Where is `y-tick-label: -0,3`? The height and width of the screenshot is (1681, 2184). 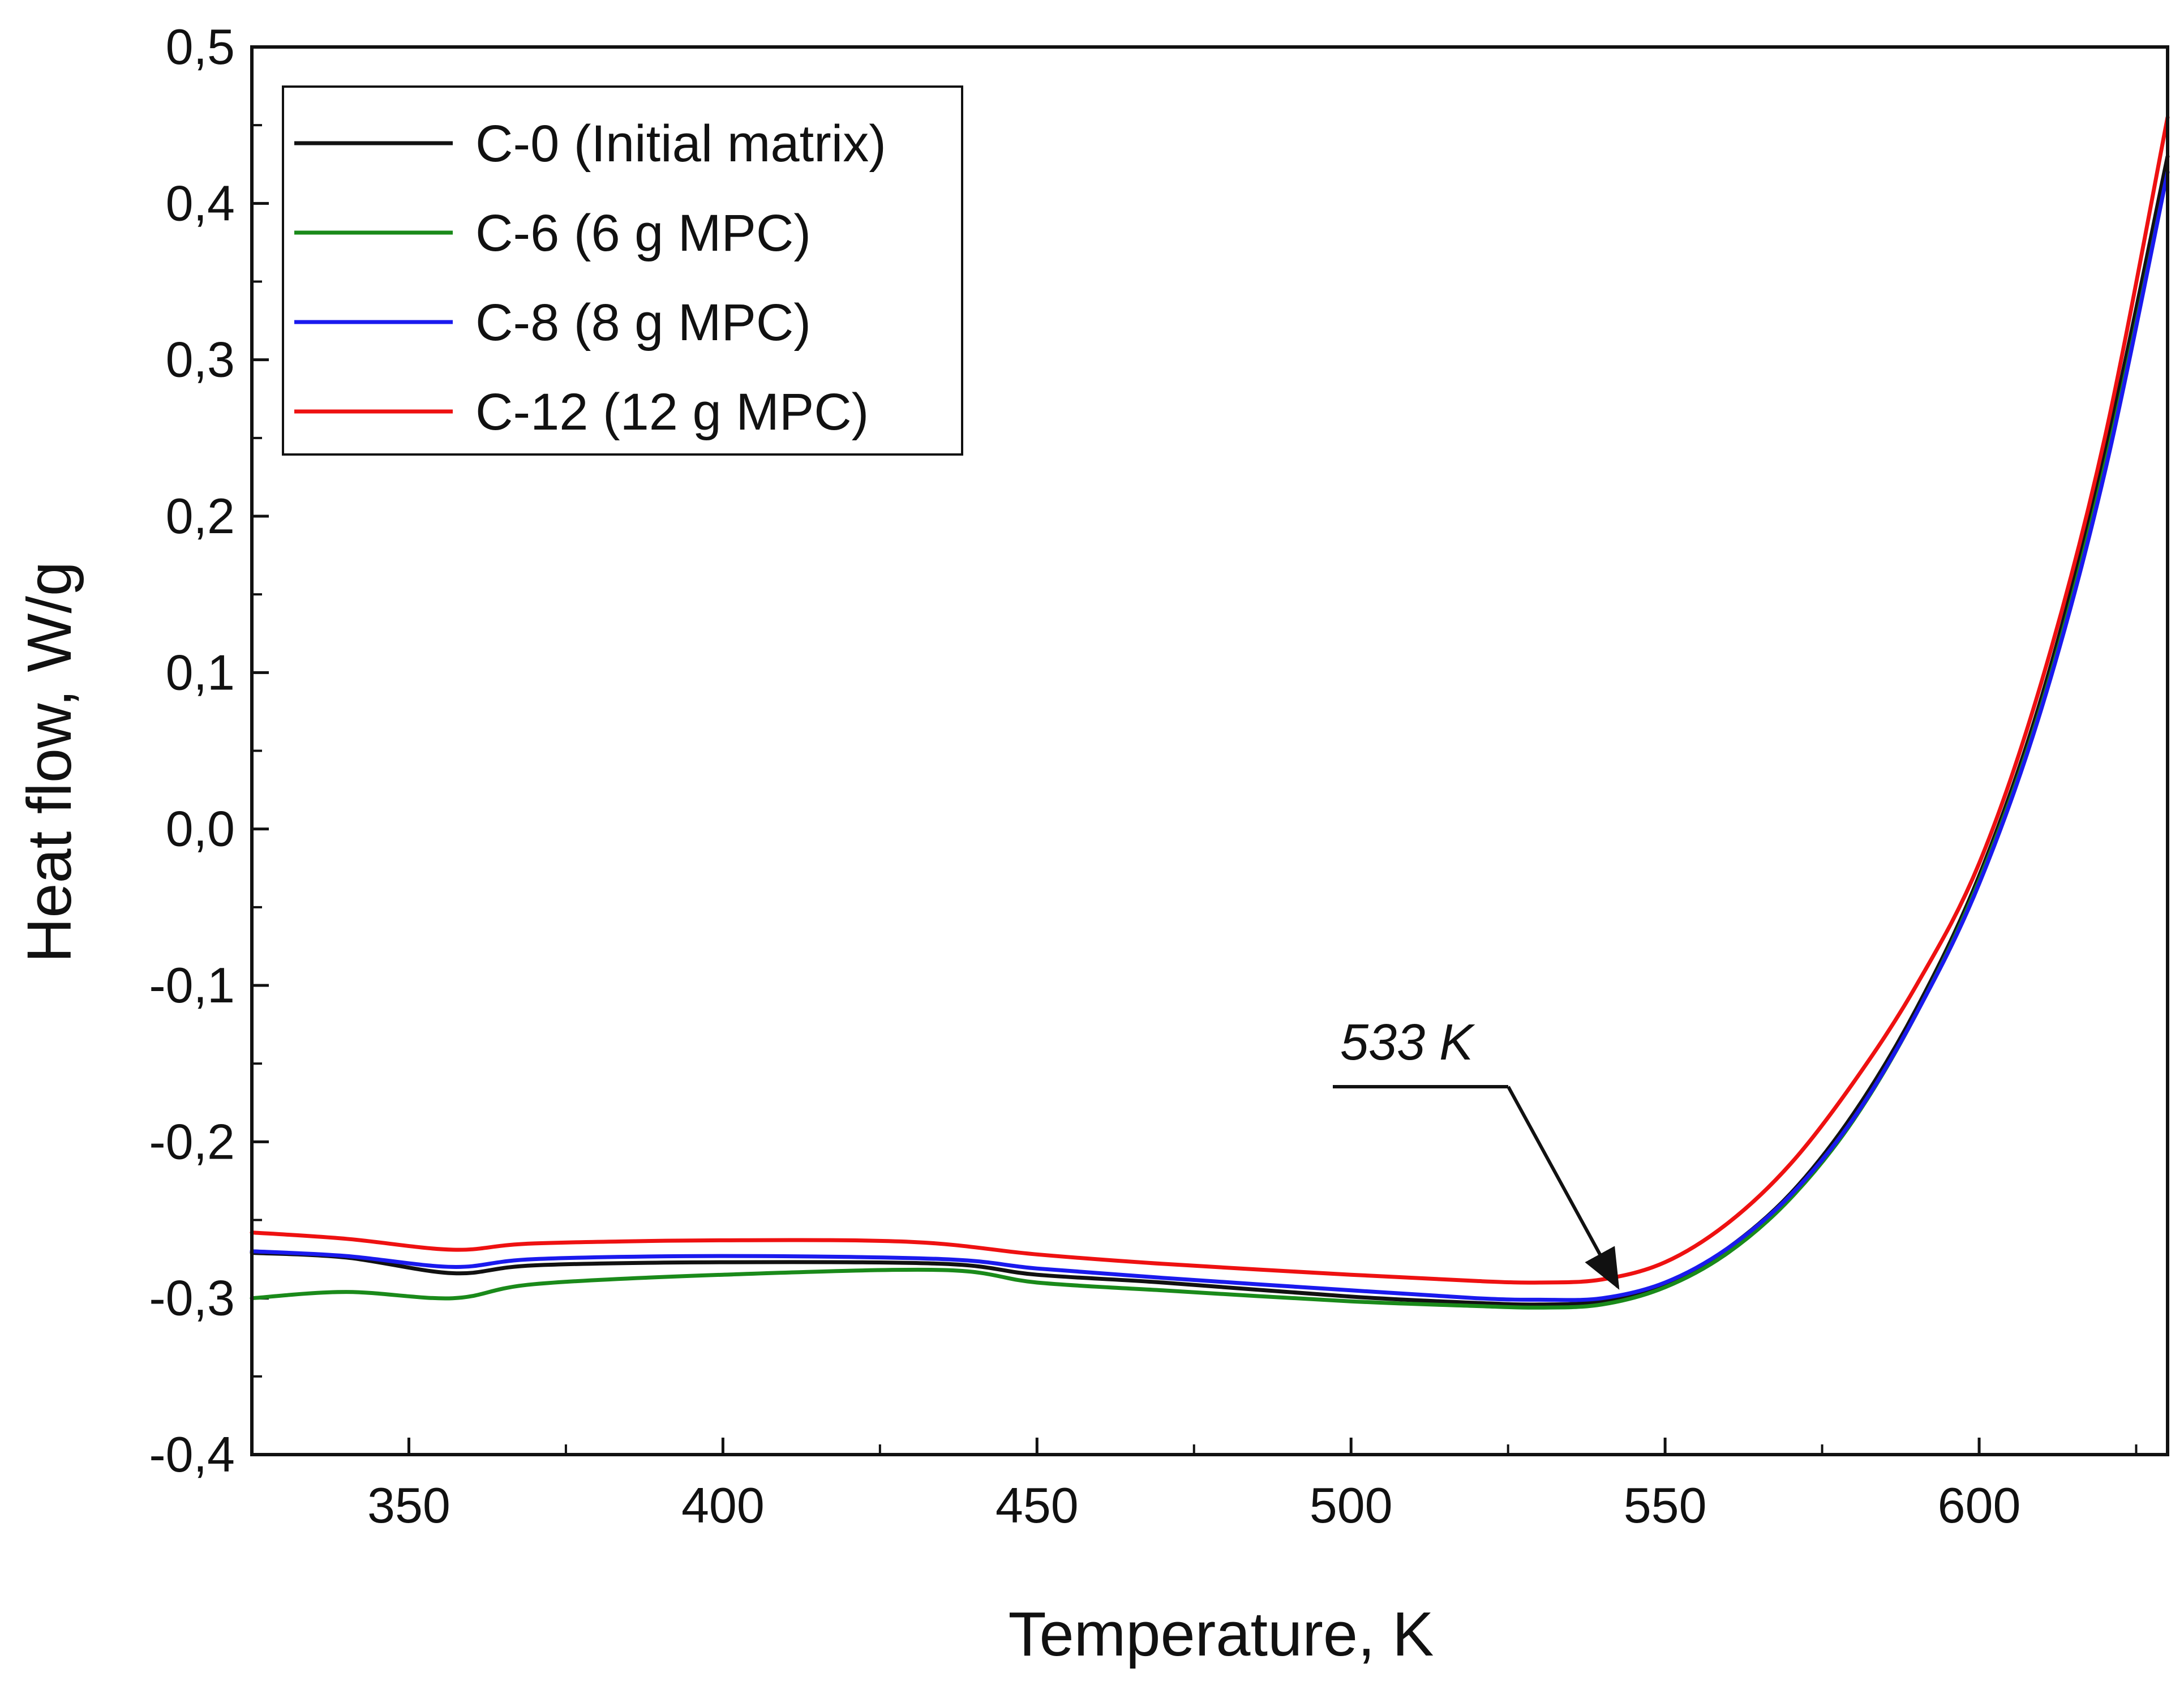
y-tick-label: -0,3 is located at coordinates (192, 1298).